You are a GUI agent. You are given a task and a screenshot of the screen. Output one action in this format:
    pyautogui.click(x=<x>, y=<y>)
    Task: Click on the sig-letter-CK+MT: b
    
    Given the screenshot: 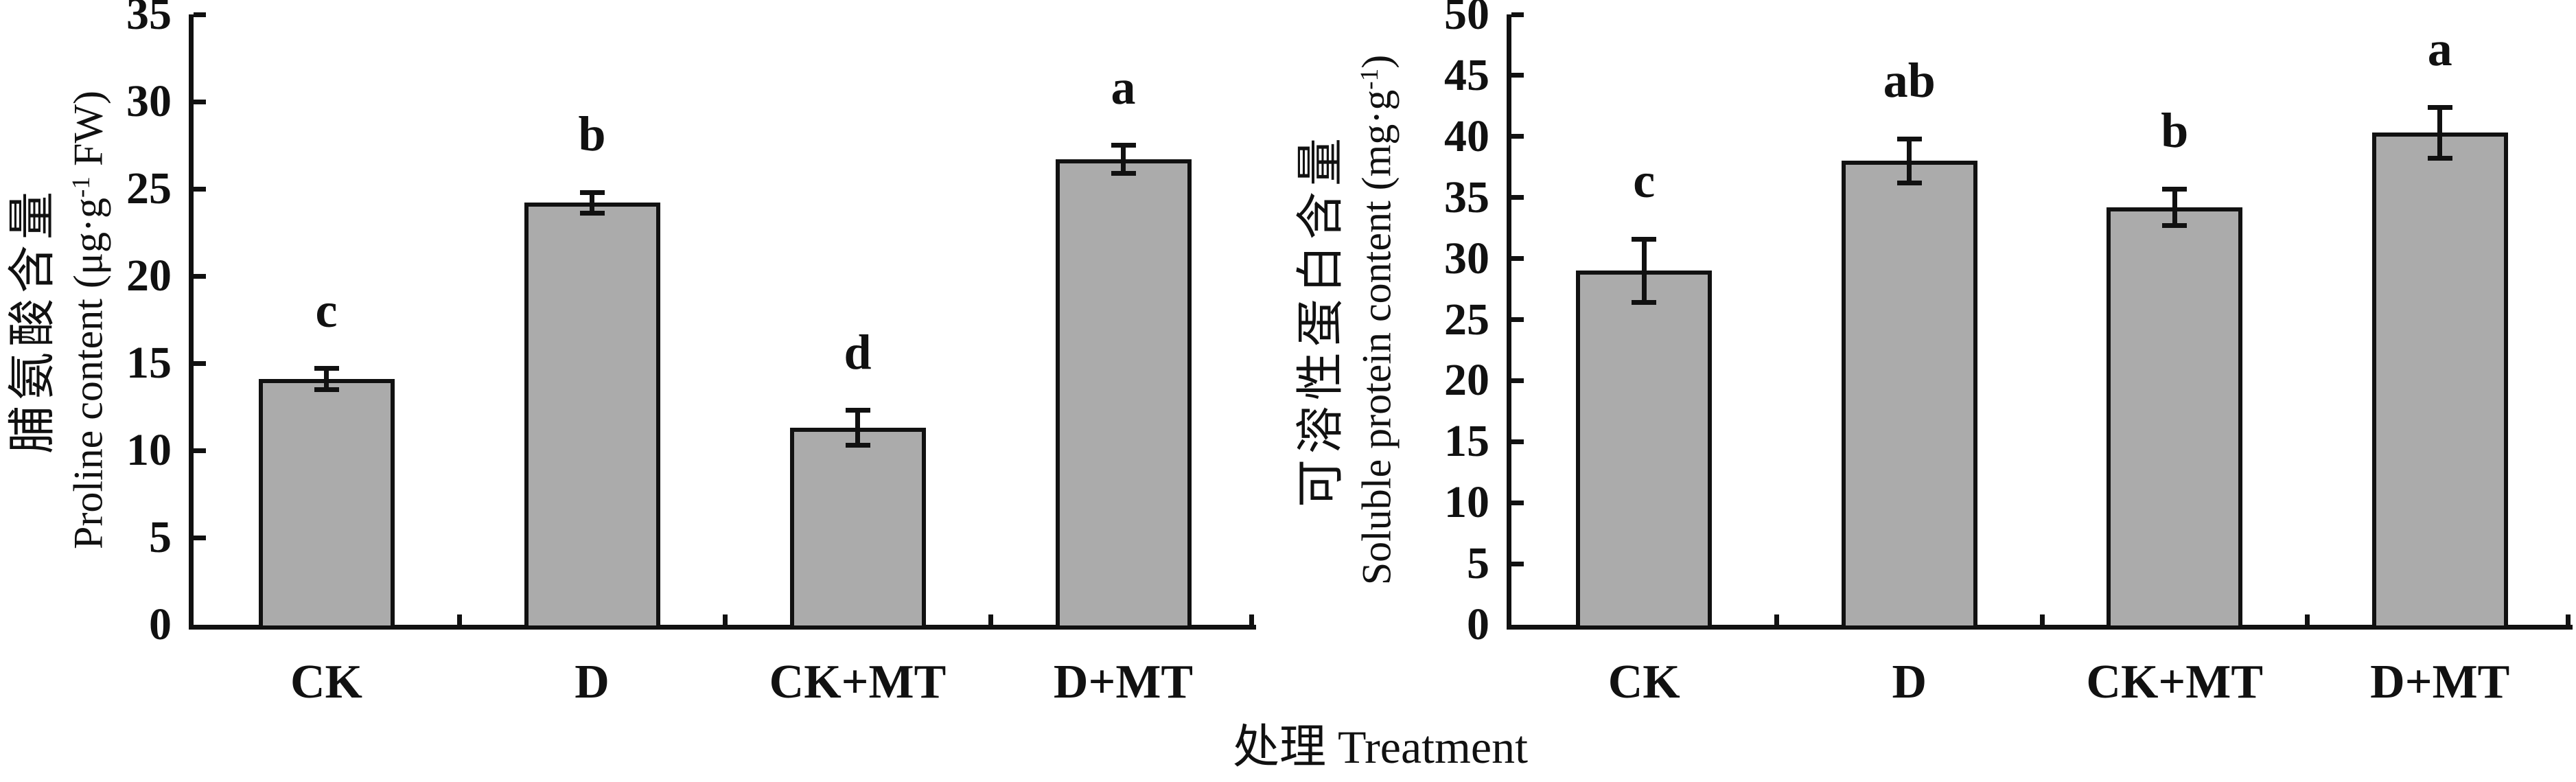 What is the action you would take?
    pyautogui.click(x=2175, y=131)
    